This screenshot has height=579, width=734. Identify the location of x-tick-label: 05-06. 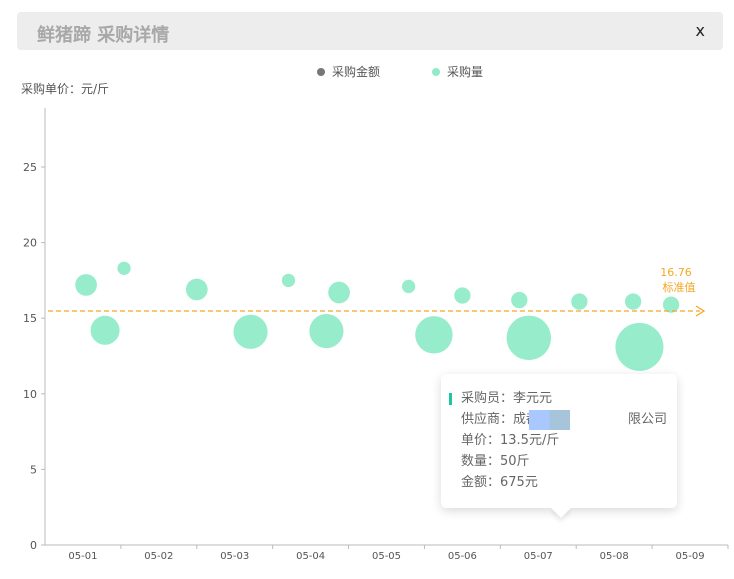
(462, 556).